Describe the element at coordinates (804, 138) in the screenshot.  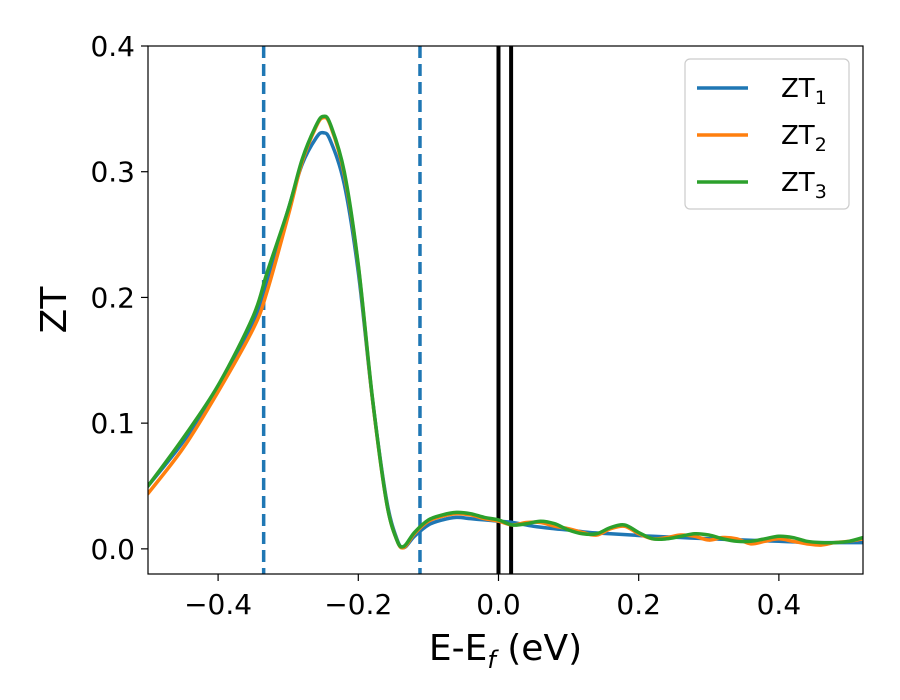
I see `legend-label-zt2: ZT2` at that location.